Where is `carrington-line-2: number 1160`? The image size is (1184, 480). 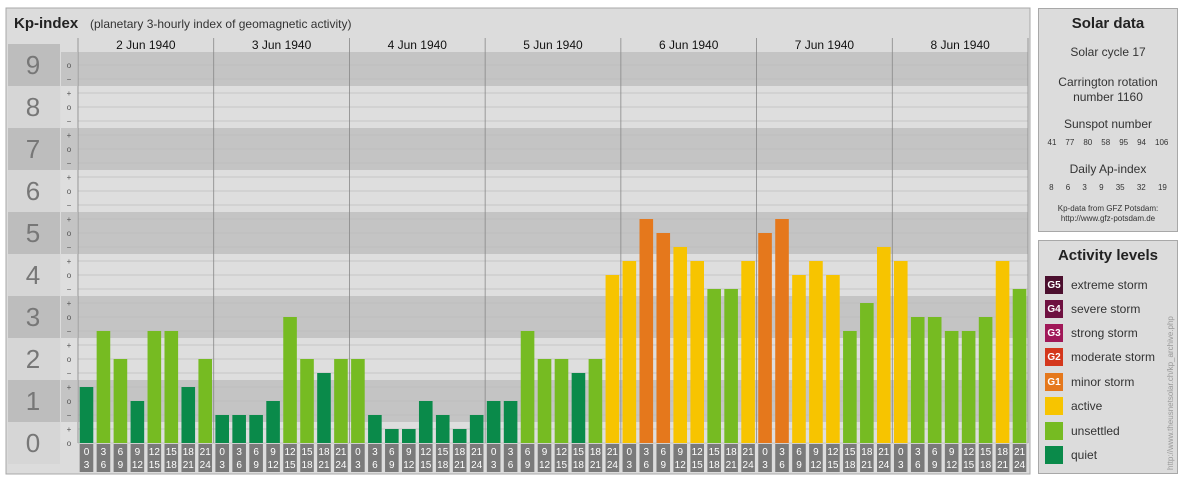 carrington-line-2: number 1160 is located at coordinates (1108, 97).